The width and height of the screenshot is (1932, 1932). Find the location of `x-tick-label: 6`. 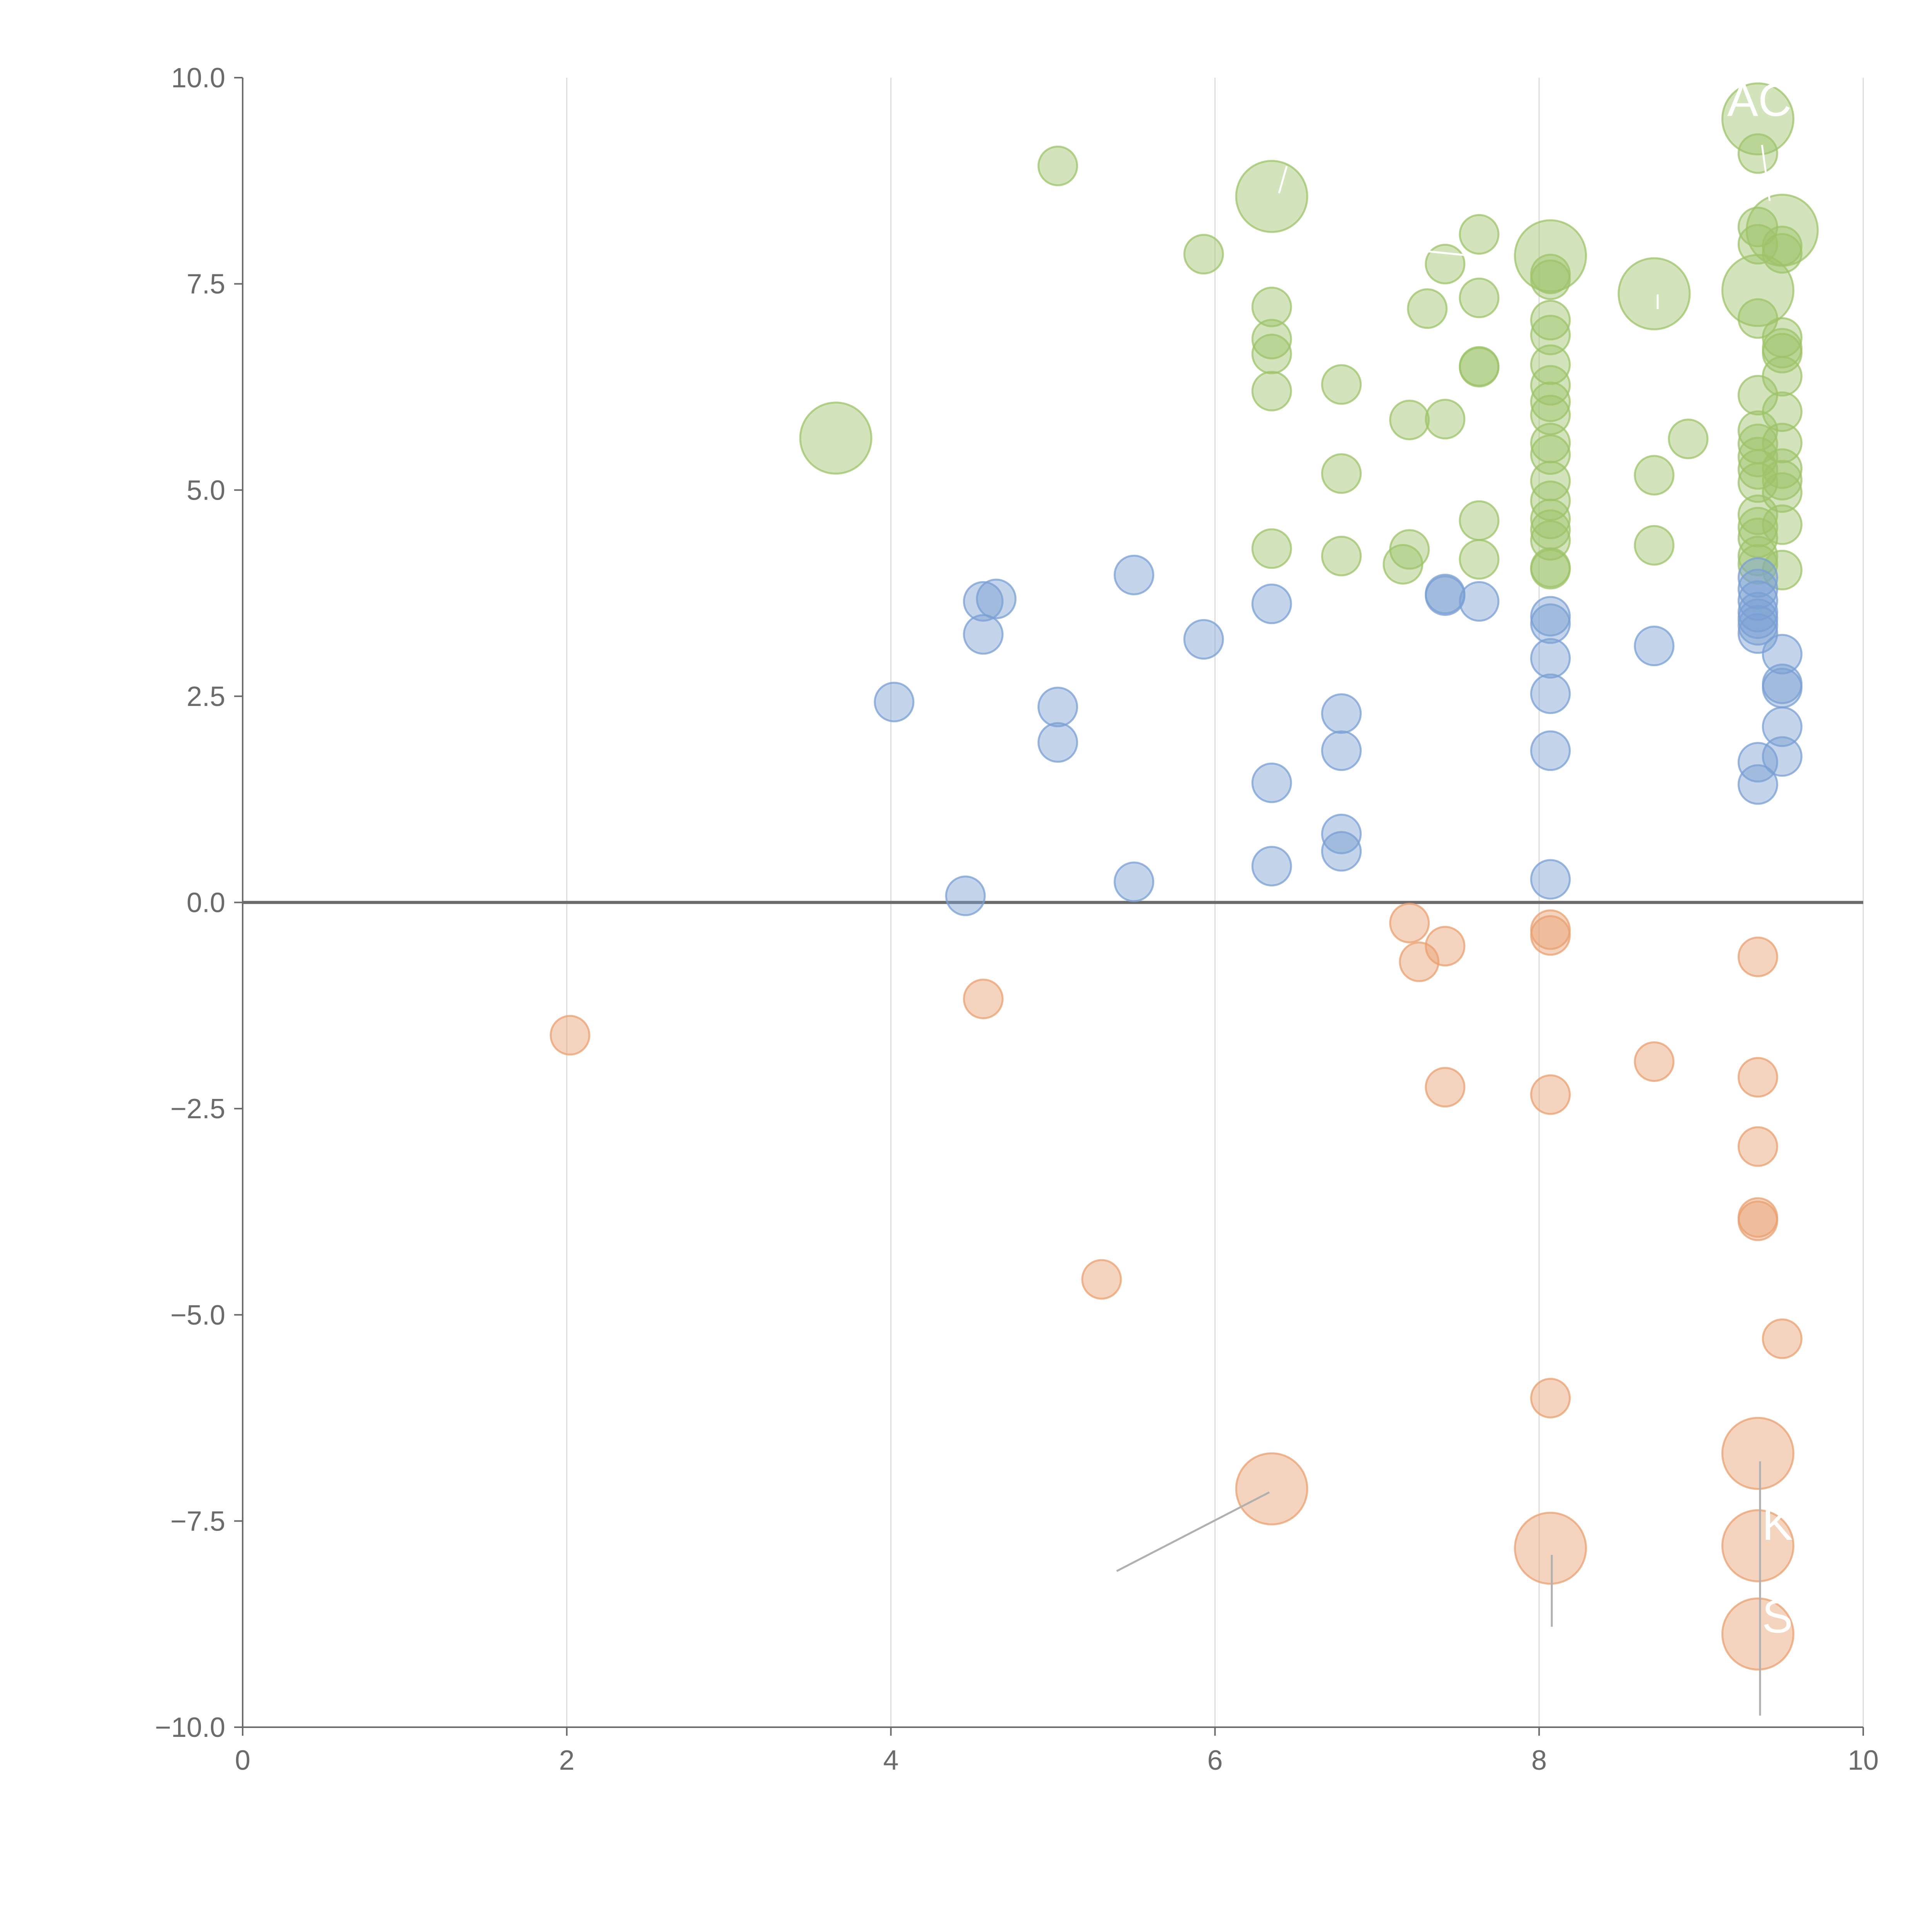

x-tick-label: 6 is located at coordinates (1215, 1760).